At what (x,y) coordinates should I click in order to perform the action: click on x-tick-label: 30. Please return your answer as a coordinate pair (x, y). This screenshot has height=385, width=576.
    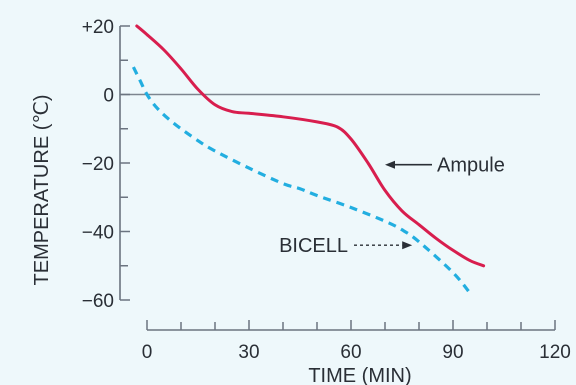
    Looking at the image, I should click on (248, 352).